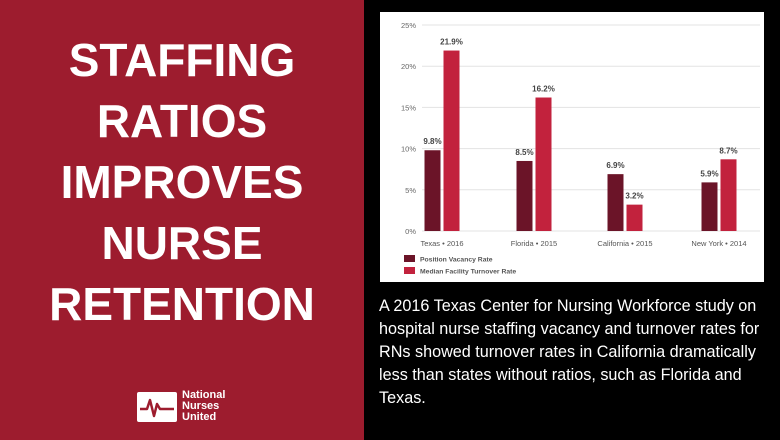  I want to click on nnu-logo-mark-icon, so click(157, 406).